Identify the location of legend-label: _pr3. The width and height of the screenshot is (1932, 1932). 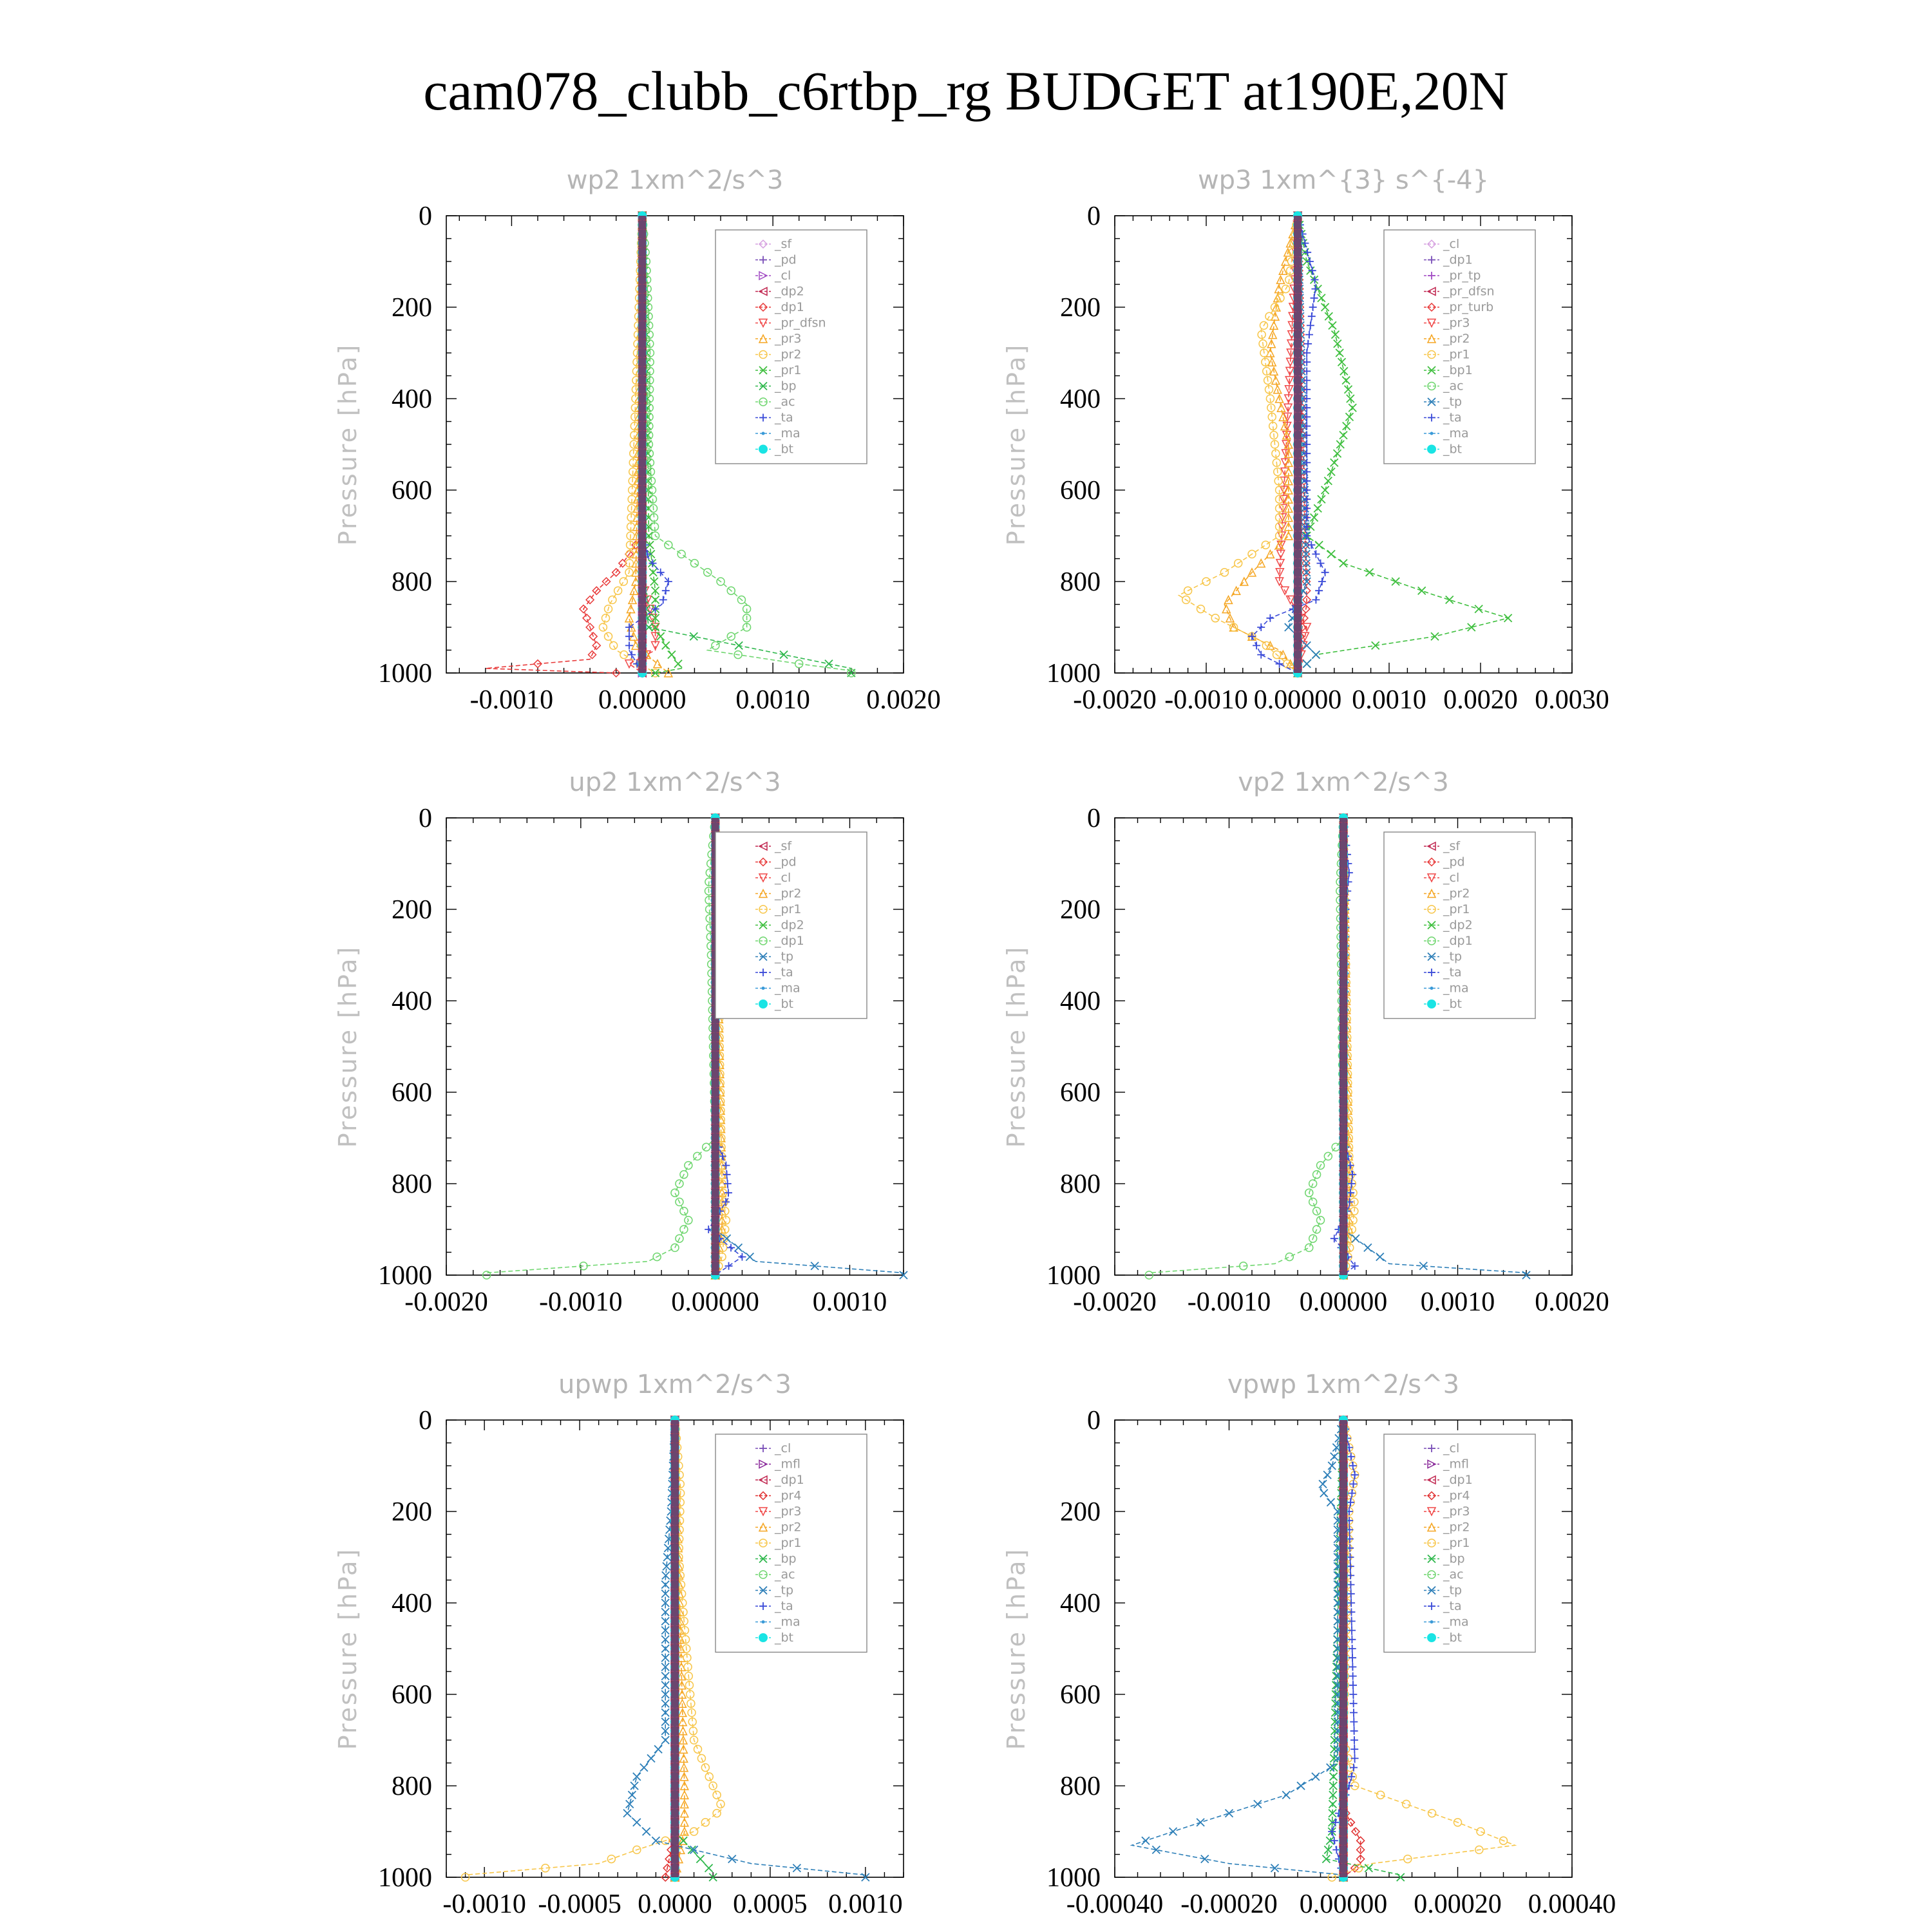
(1457, 1512).